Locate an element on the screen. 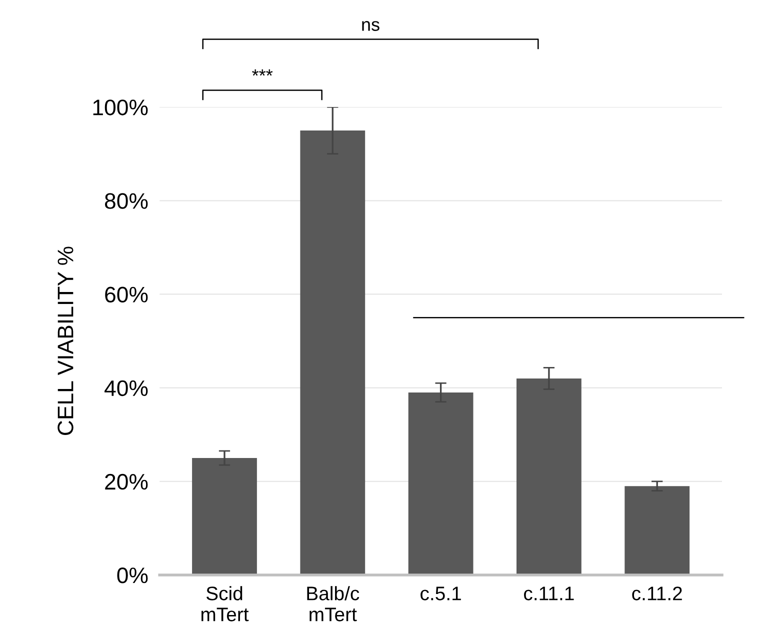  y-tick-label: 0% is located at coordinates (132, 576).